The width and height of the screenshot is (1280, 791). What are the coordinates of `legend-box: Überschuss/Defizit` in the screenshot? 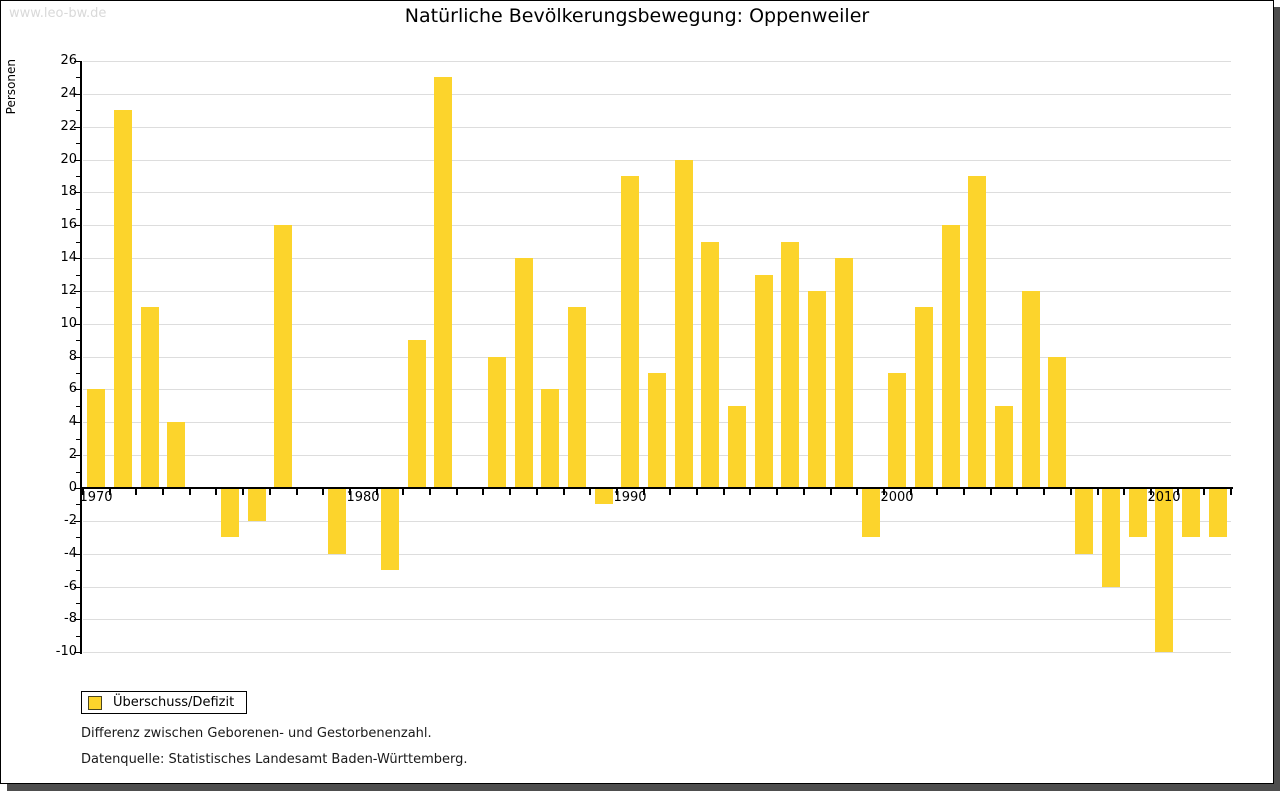 It's located at (164, 702).